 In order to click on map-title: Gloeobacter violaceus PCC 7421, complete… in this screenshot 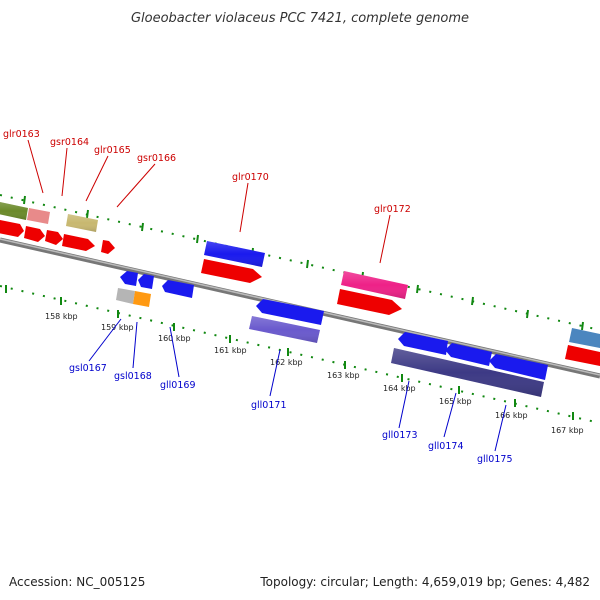, I will do `click(300, 18)`.